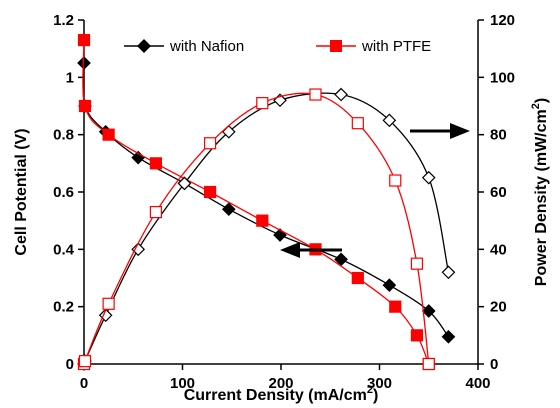 The height and width of the screenshot is (408, 560). Describe the element at coordinates (280, 383) in the screenshot. I see `x-tick-label: 200` at that location.